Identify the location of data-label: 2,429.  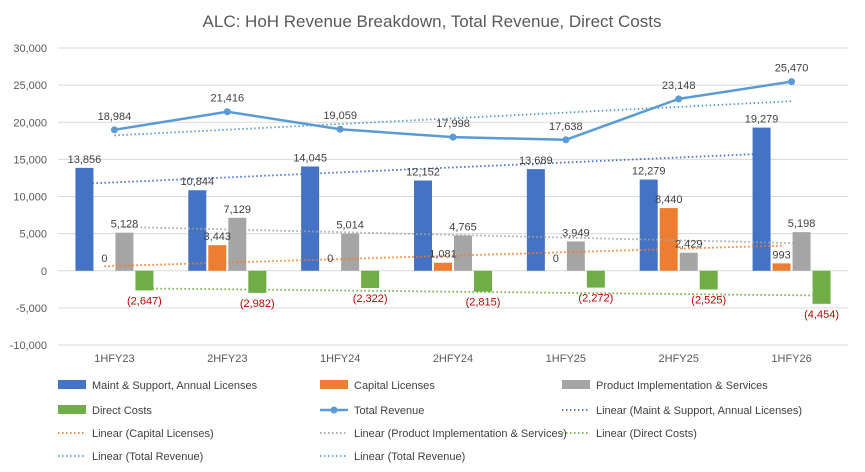
(689, 245).